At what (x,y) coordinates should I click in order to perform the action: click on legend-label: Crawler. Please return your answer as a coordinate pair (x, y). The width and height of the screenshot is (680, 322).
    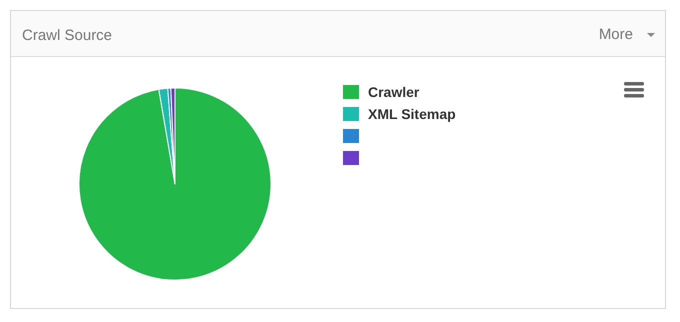
    Looking at the image, I should click on (394, 92).